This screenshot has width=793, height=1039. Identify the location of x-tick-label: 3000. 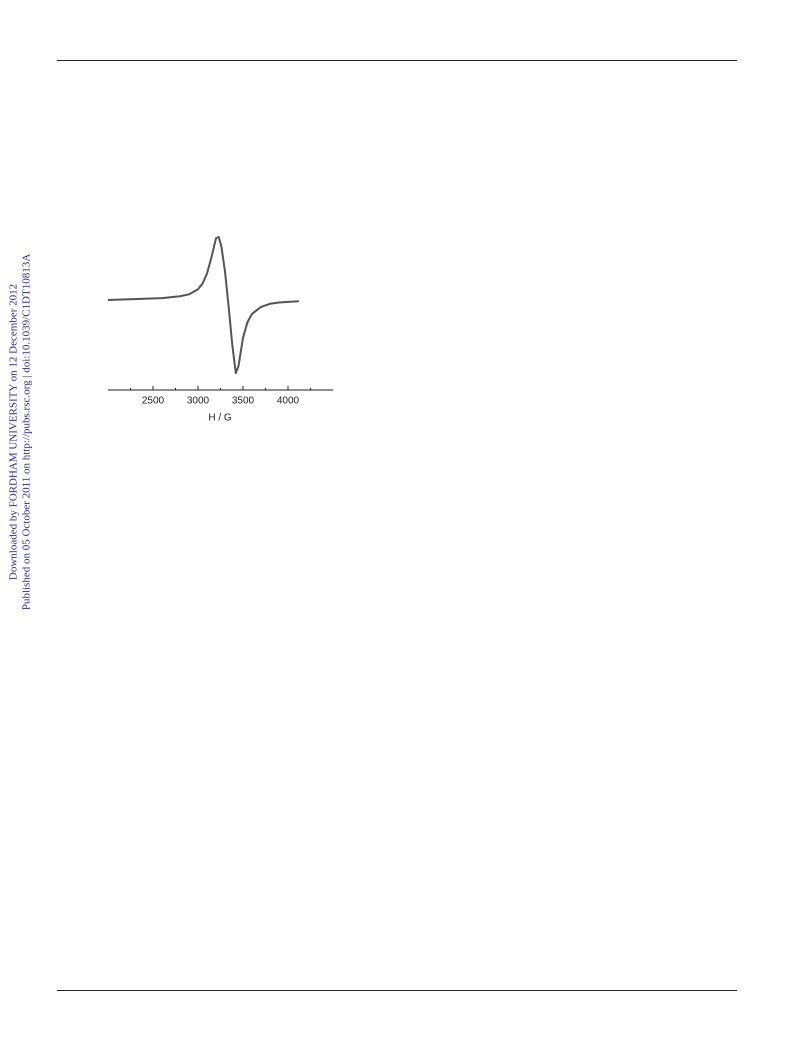
(198, 401).